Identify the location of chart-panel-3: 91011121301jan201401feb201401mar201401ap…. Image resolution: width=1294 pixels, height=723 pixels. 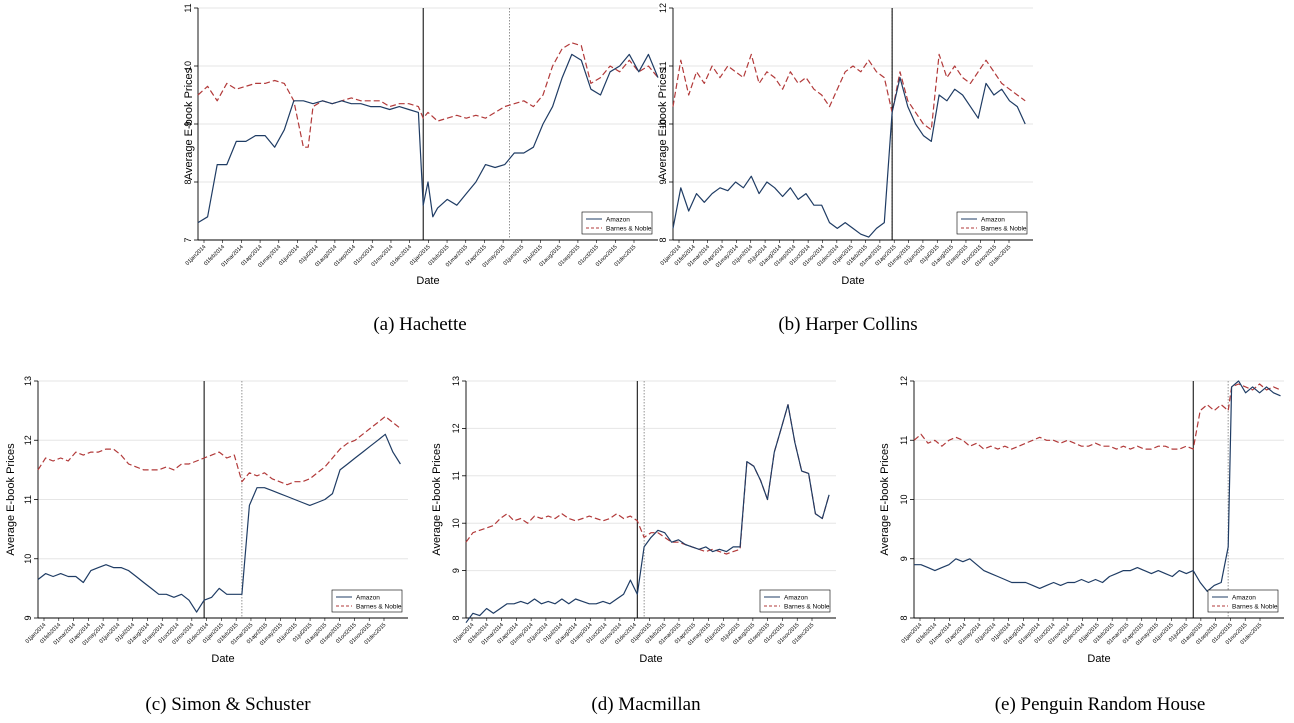
(206, 545).